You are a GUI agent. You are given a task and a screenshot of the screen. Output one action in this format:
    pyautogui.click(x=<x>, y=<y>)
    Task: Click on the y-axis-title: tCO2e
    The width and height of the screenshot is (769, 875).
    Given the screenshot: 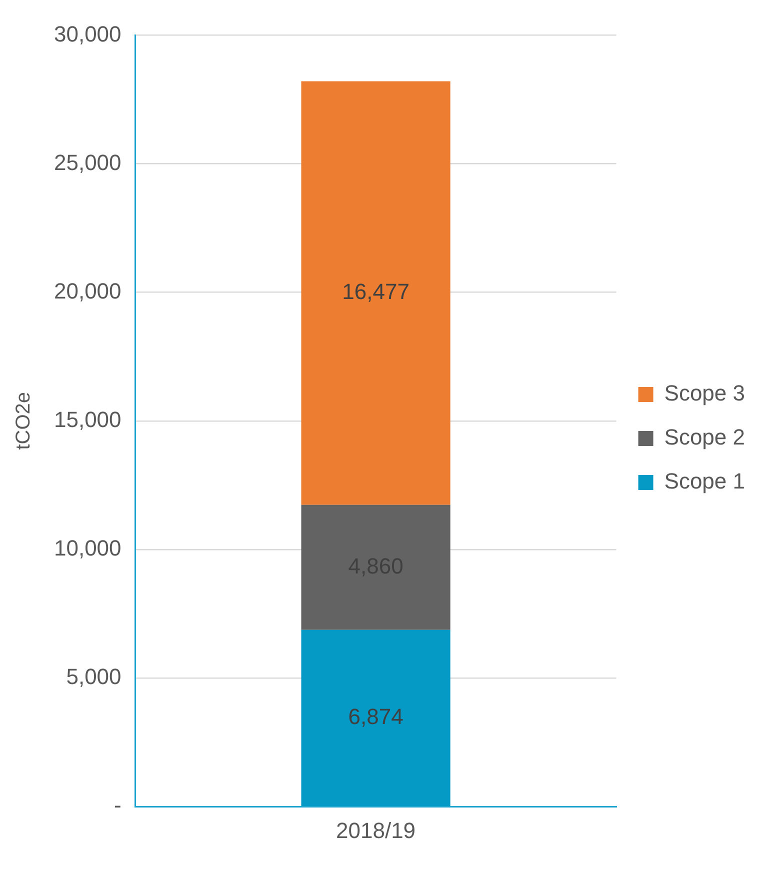 What is the action you would take?
    pyautogui.click(x=23, y=421)
    